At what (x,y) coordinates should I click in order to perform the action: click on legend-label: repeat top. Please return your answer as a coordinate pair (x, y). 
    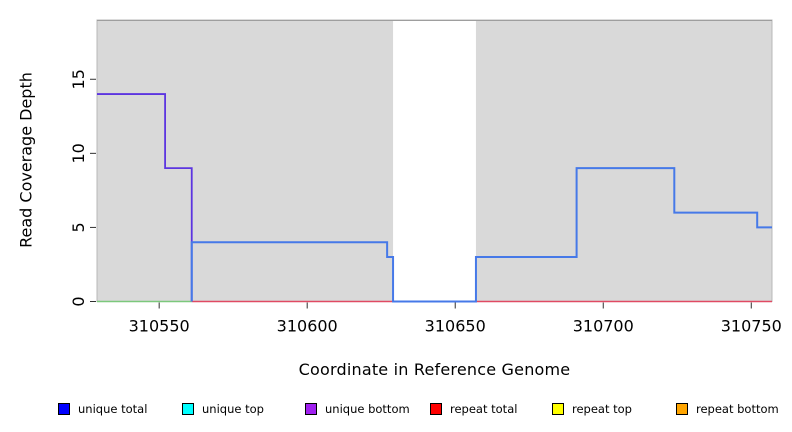
    Looking at the image, I should click on (602, 409).